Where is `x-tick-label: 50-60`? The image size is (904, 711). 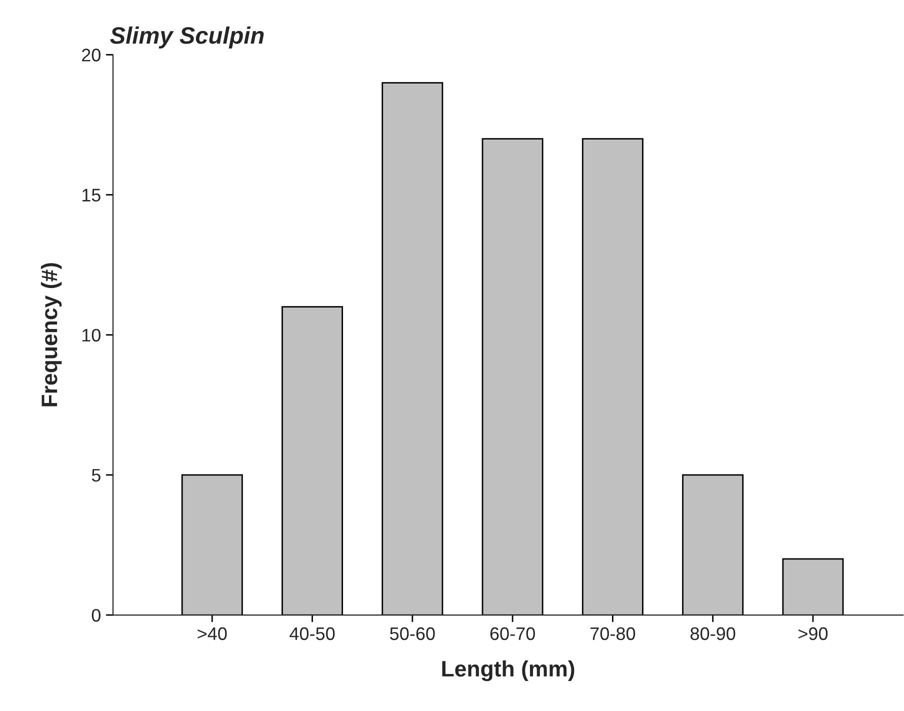
x-tick-label: 50-60 is located at coordinates (412, 633).